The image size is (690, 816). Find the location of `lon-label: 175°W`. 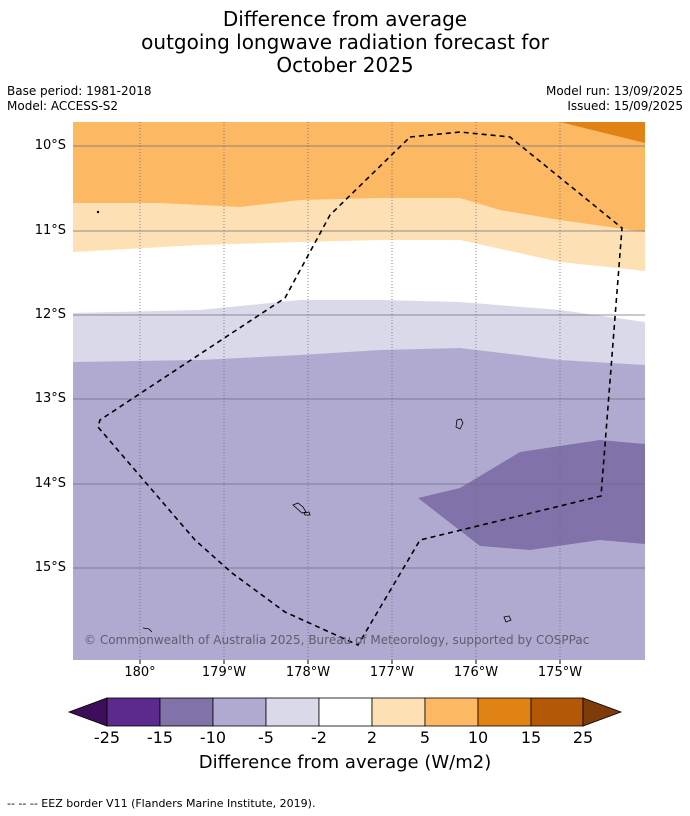

lon-label: 175°W is located at coordinates (560, 672).